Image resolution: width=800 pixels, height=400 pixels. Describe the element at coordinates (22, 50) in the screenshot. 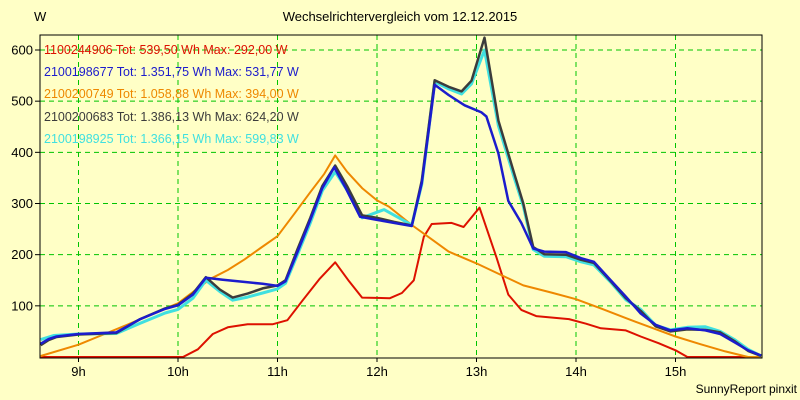

I see `y-tick-label: 600` at that location.